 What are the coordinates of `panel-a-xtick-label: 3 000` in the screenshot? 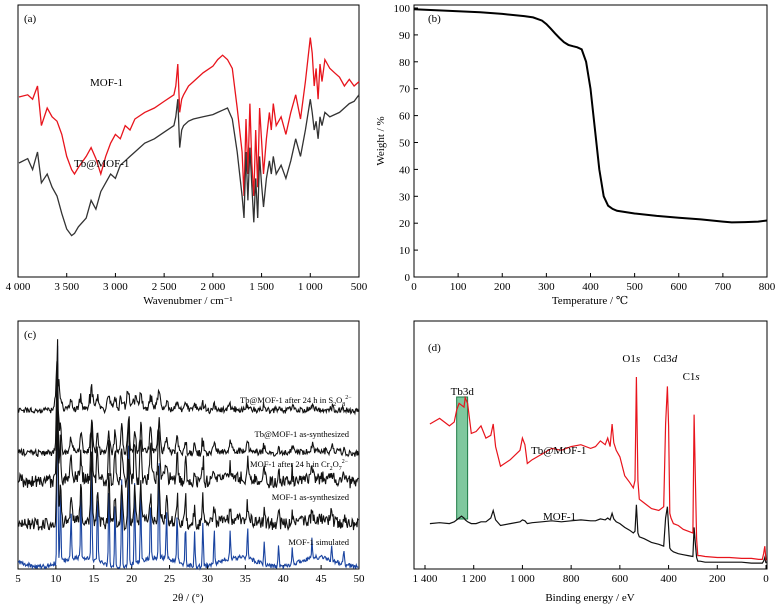 It's located at (115, 287).